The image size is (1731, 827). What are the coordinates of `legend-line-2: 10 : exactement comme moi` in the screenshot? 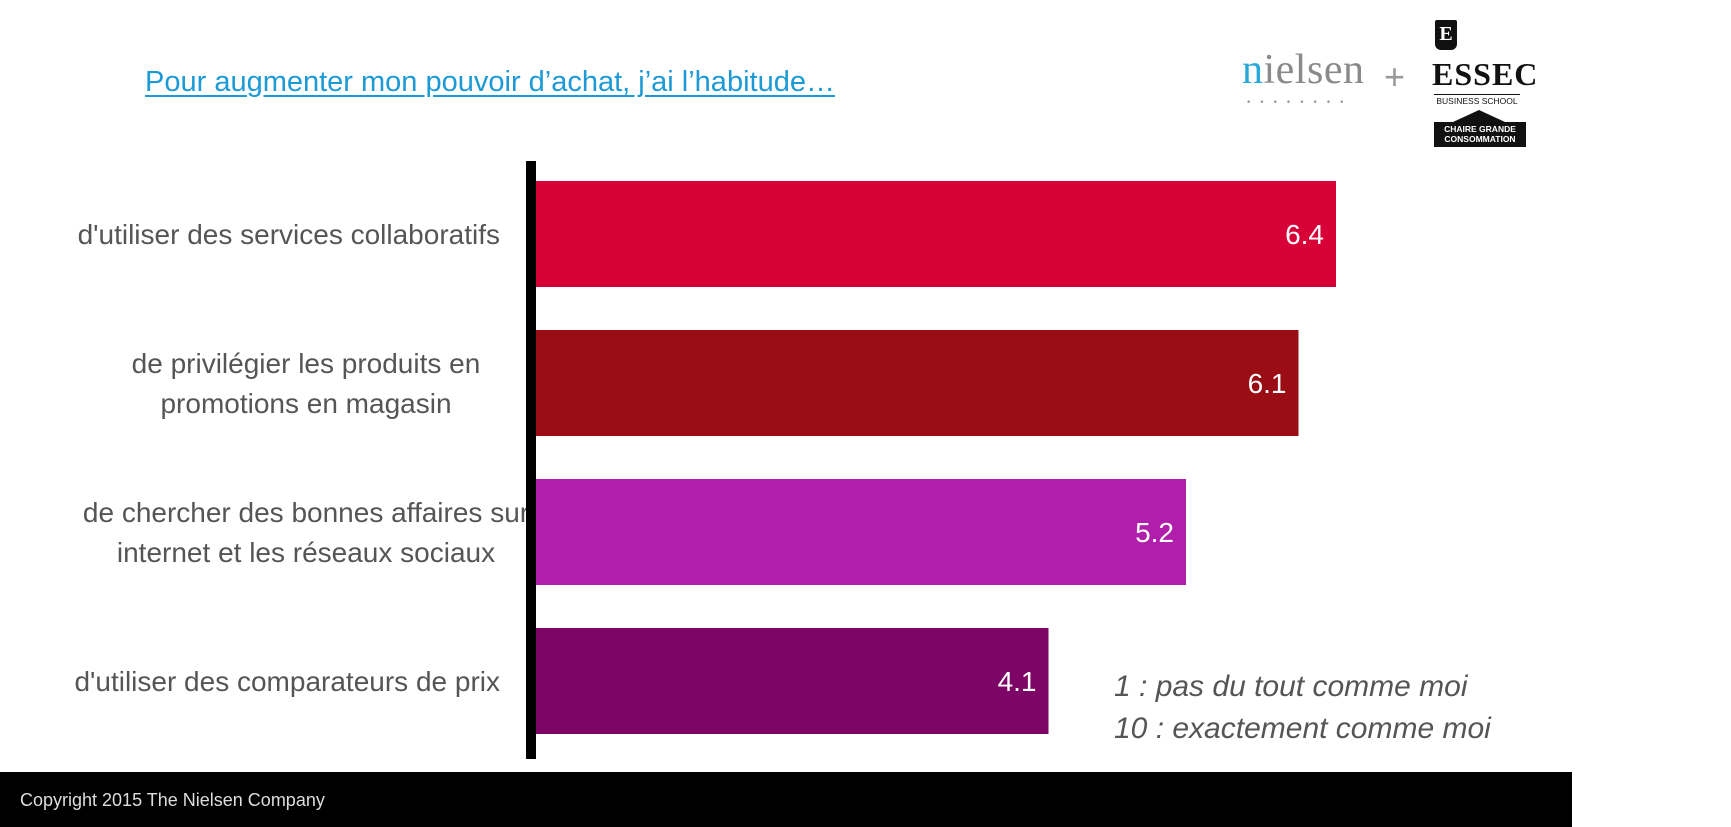 It's located at (1302, 728).